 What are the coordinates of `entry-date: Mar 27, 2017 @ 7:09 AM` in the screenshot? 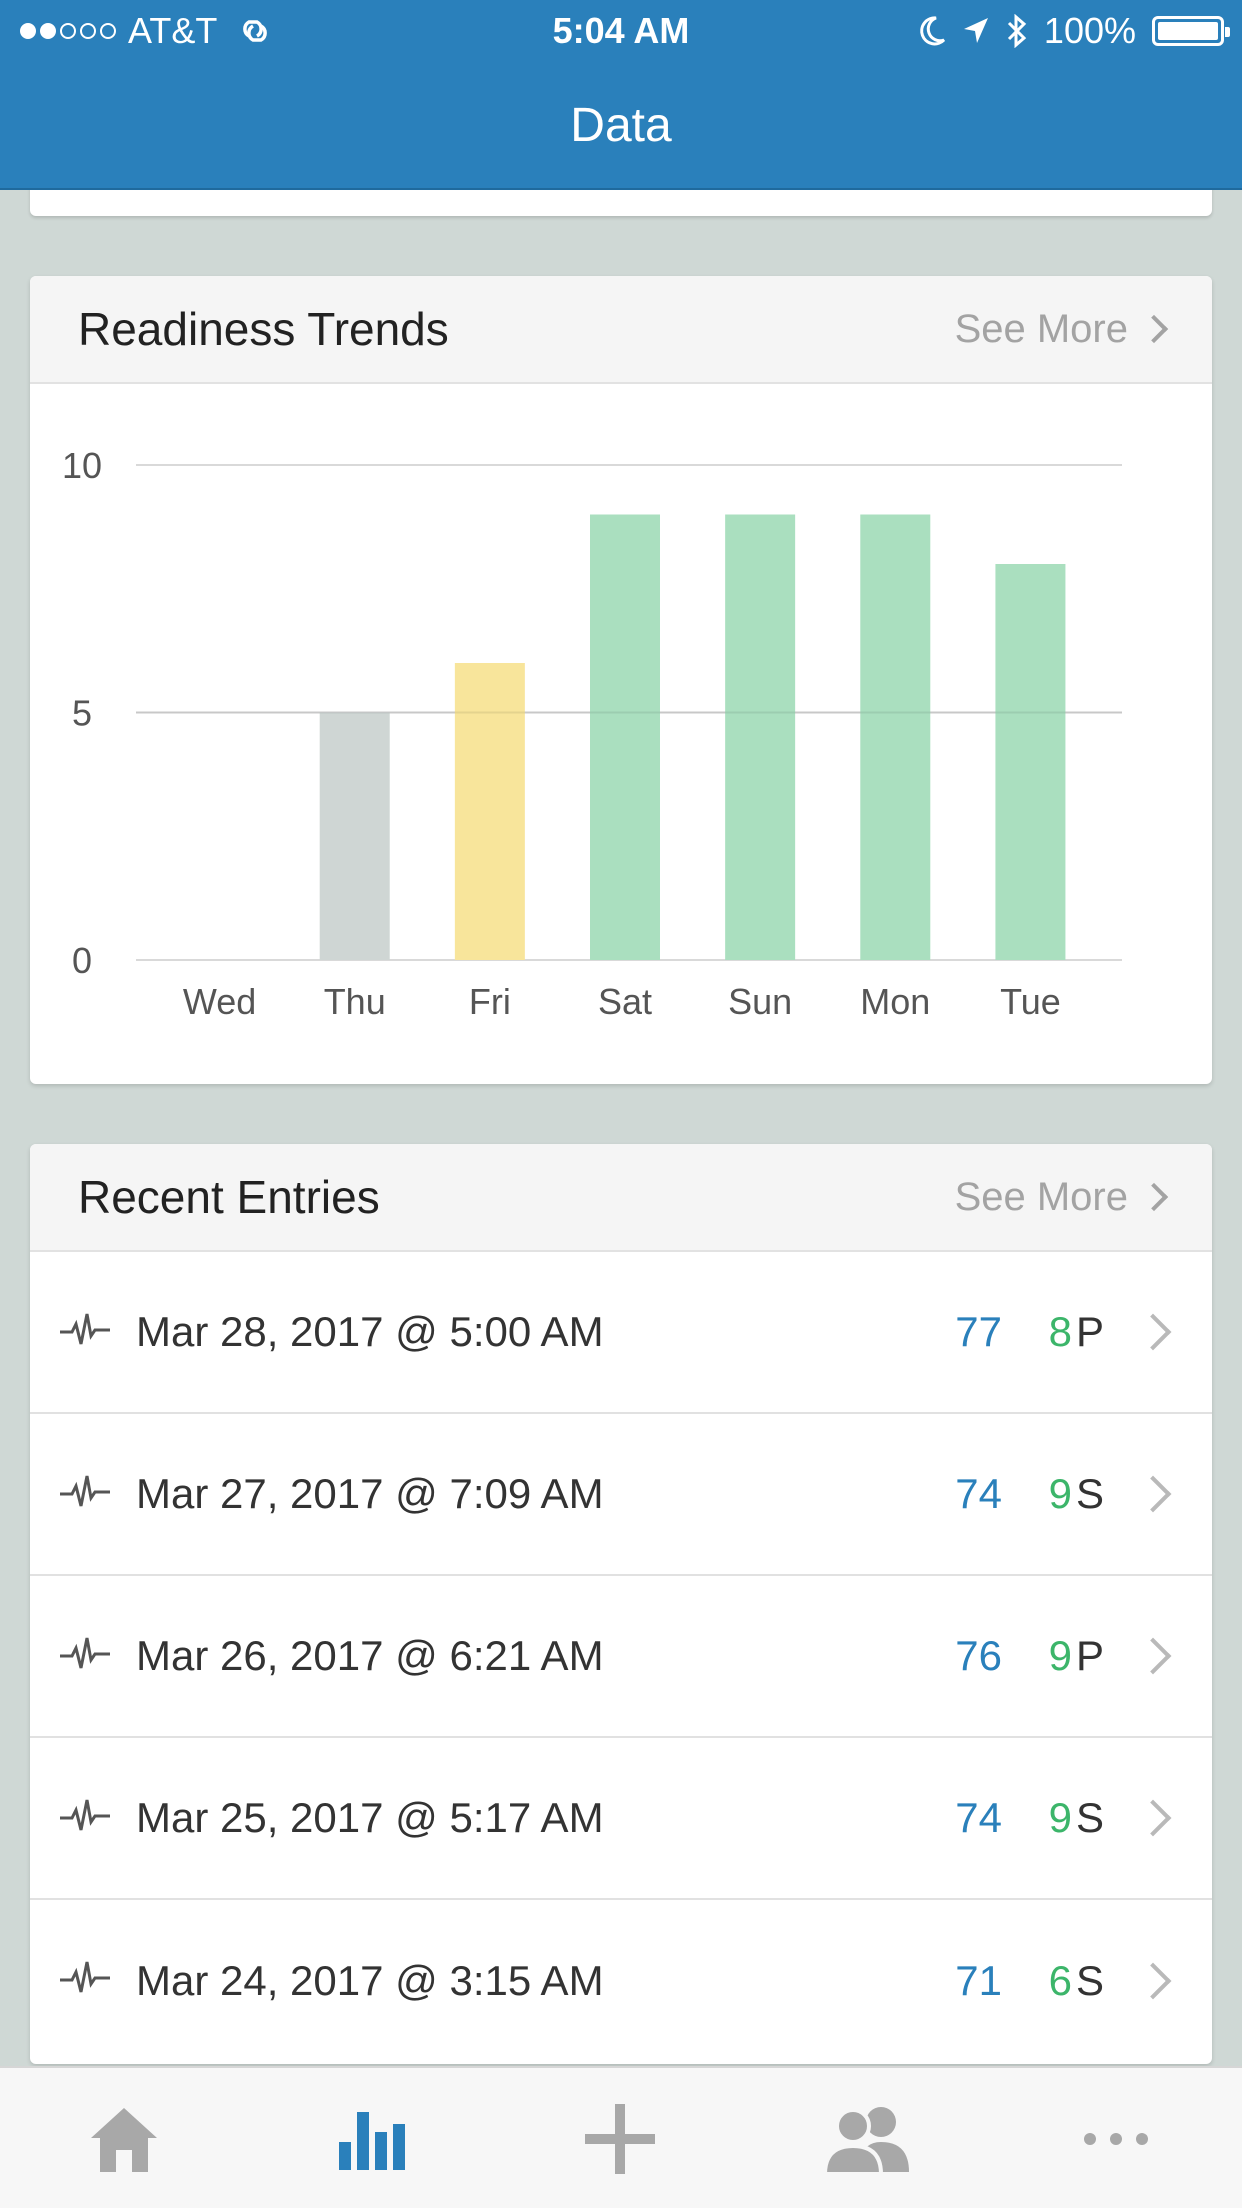 It's located at (370, 1493).